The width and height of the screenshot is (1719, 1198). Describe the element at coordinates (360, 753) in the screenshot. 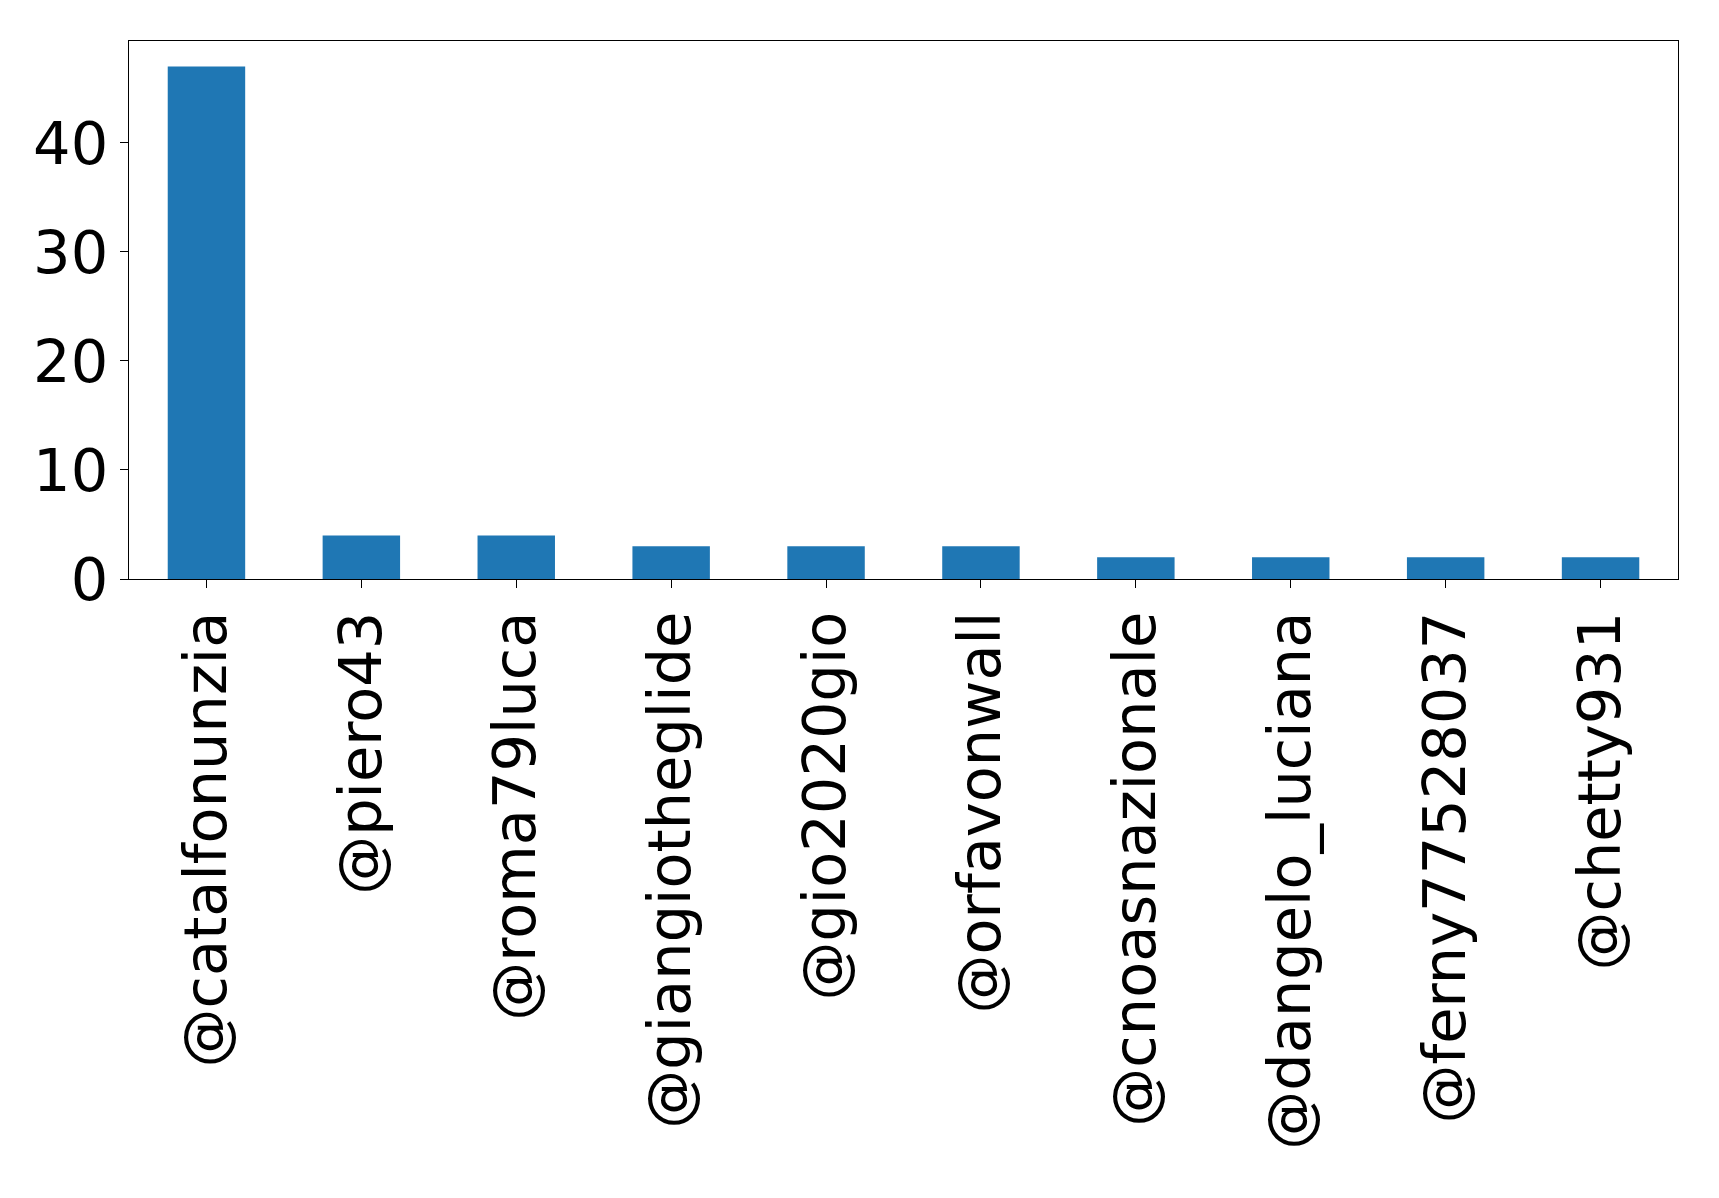

I see `x-tick-label: @piero43` at that location.